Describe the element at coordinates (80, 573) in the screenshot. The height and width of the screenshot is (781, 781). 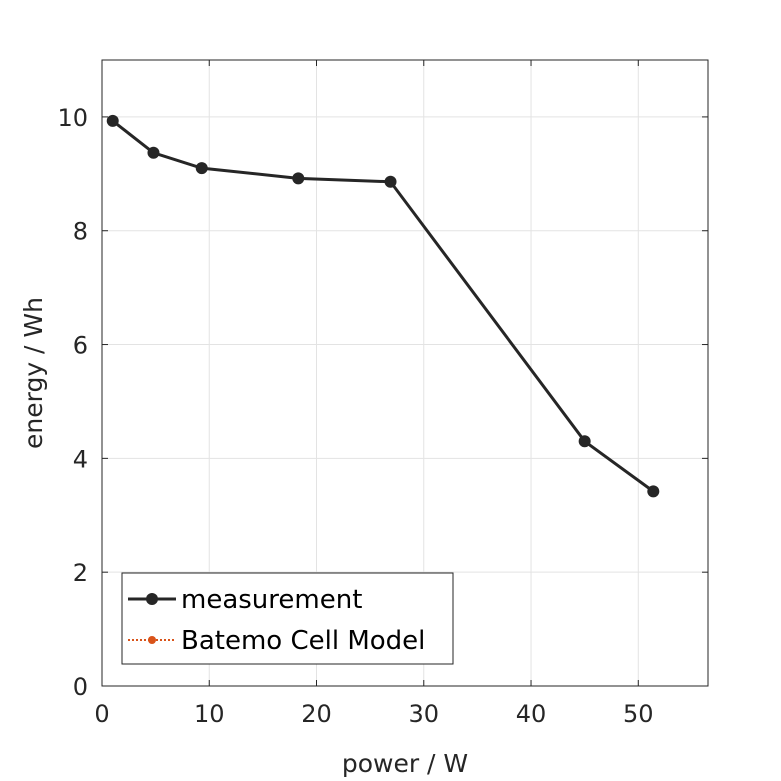
I see `y-tick-label: 2` at that location.